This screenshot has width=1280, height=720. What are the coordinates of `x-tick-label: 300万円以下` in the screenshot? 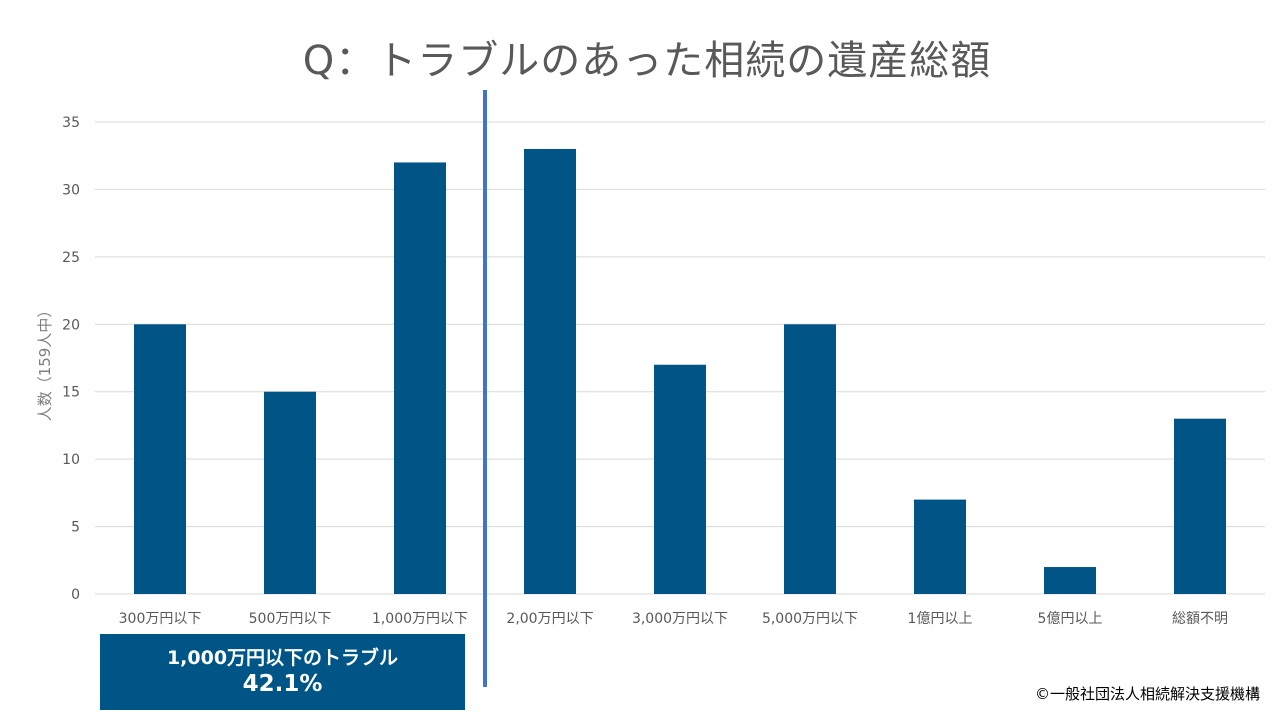 It's located at (160, 619).